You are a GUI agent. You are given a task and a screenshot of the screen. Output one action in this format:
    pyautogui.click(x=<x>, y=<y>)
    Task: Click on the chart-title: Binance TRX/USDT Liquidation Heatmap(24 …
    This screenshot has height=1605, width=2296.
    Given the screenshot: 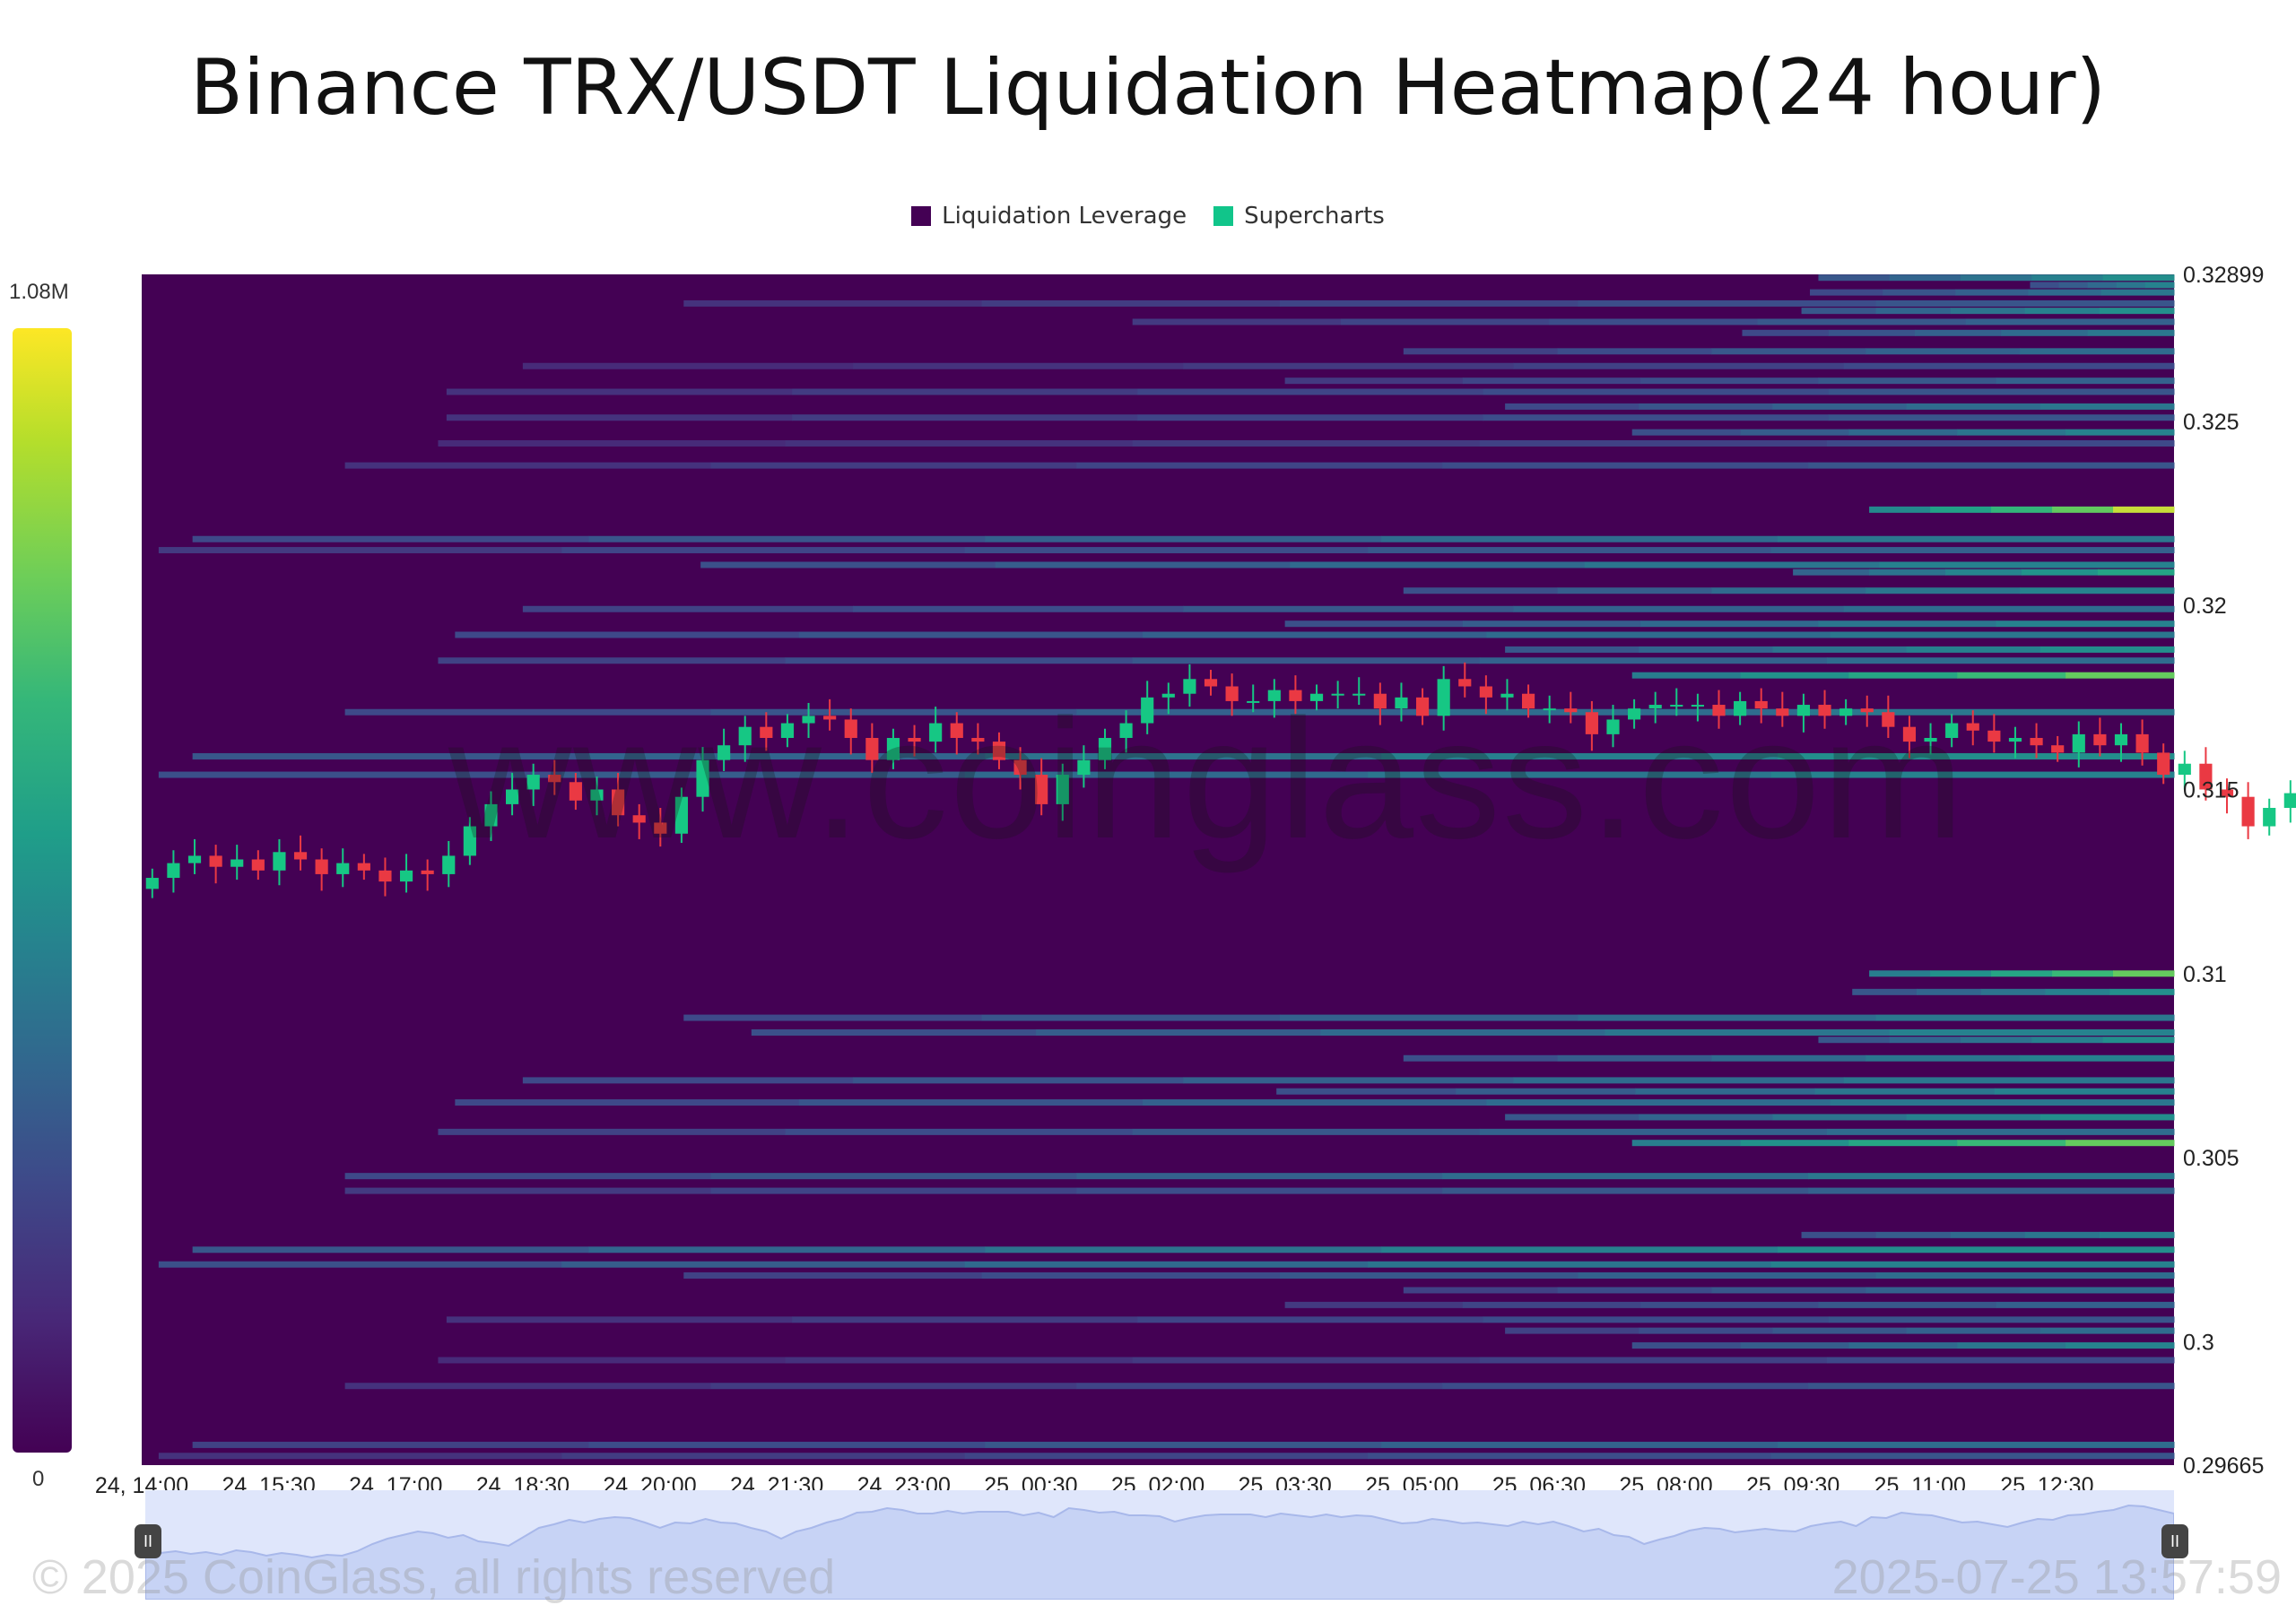 What is the action you would take?
    pyautogui.click(x=1148, y=88)
    